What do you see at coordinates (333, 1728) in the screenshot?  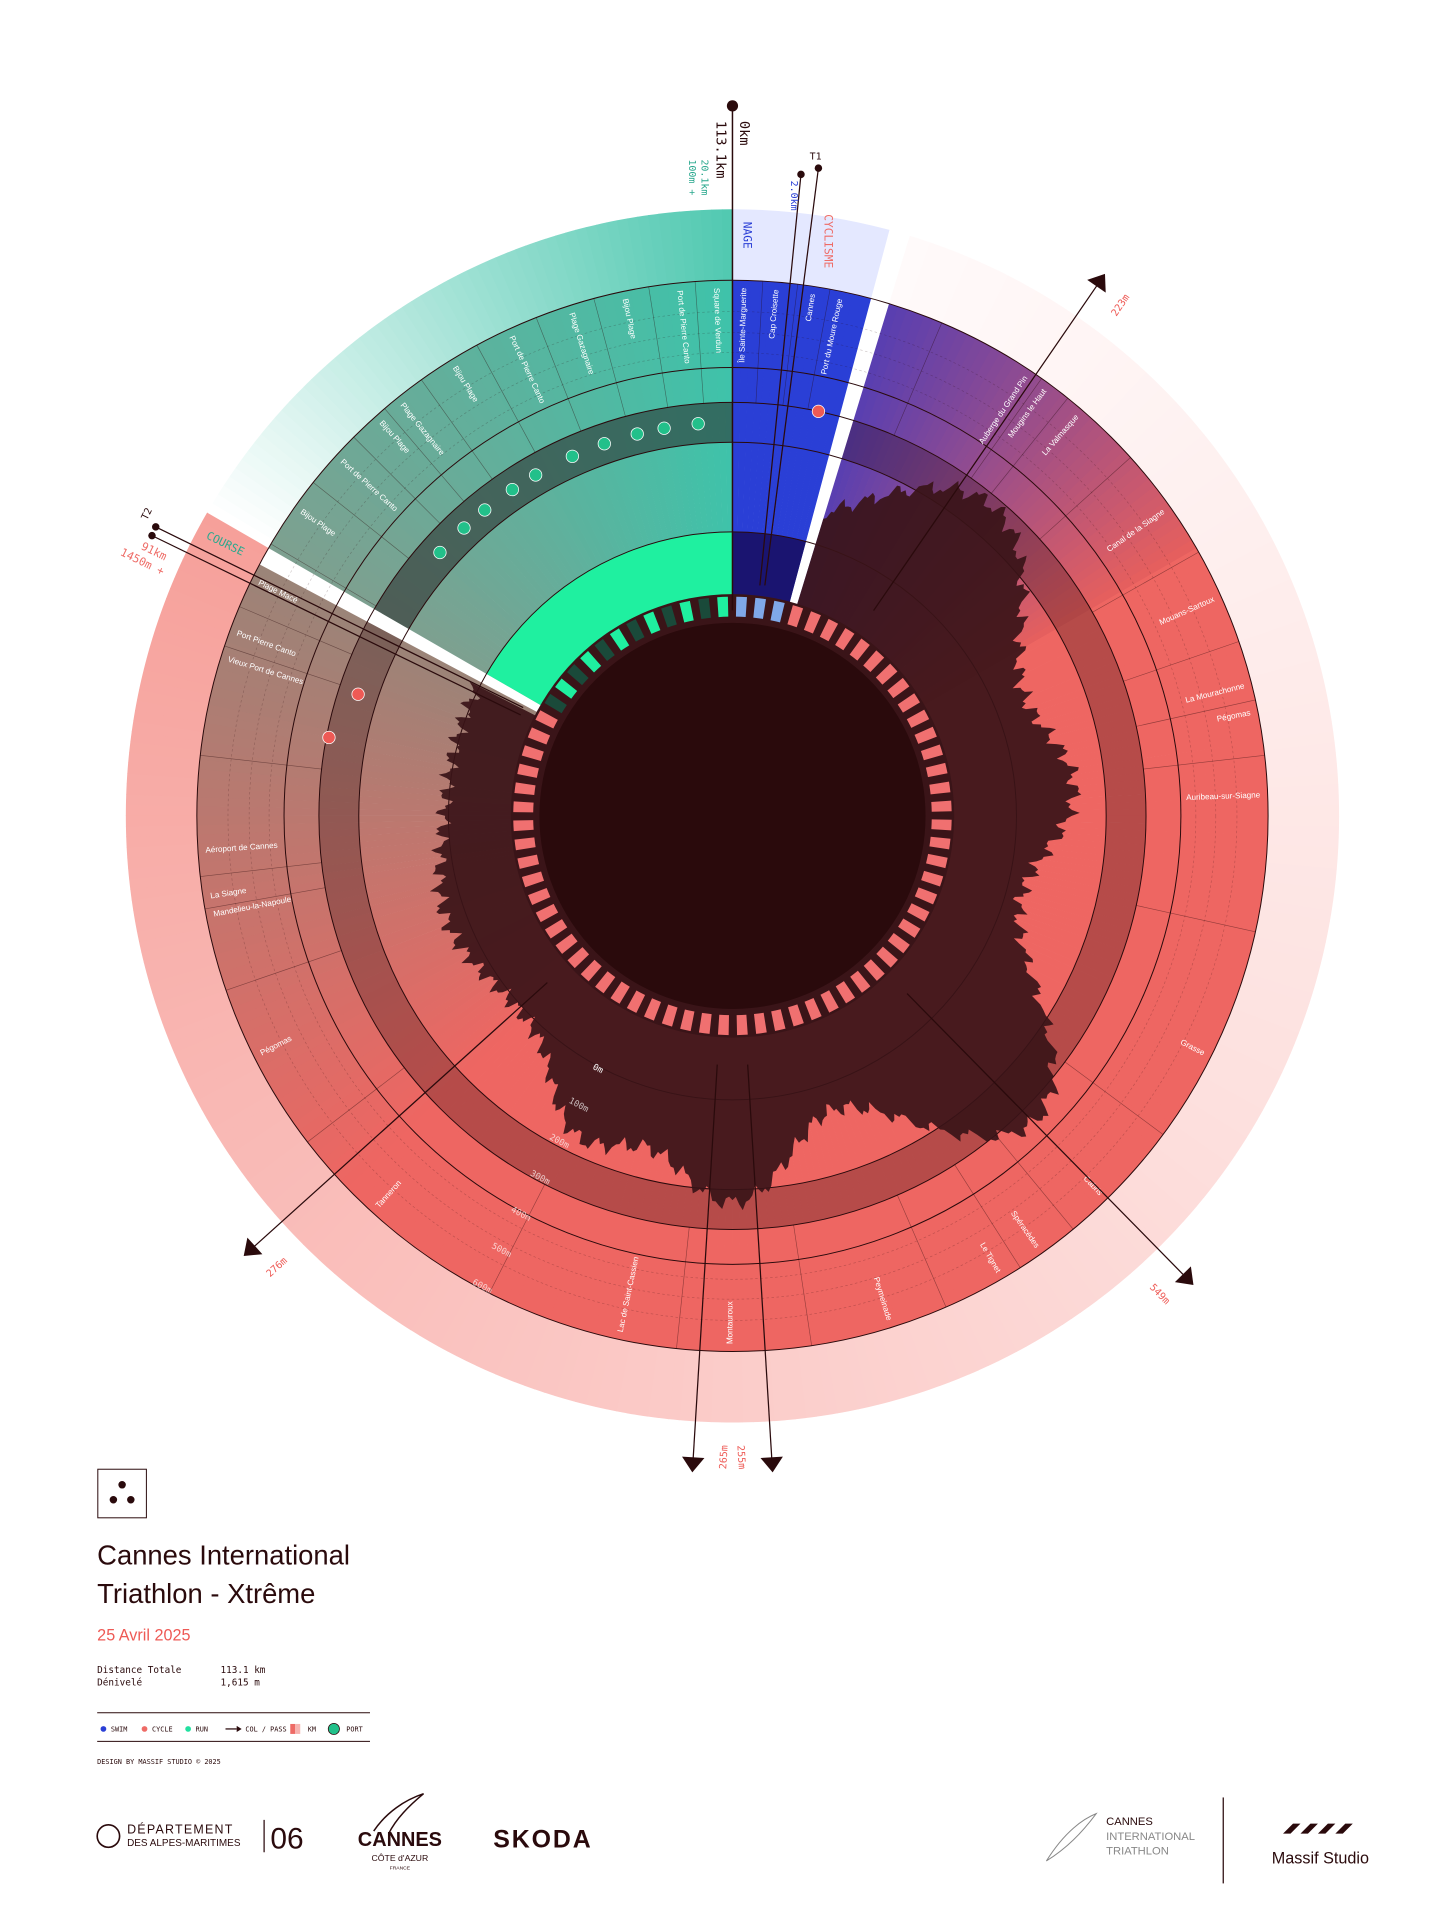 I see `legend-port` at bounding box center [333, 1728].